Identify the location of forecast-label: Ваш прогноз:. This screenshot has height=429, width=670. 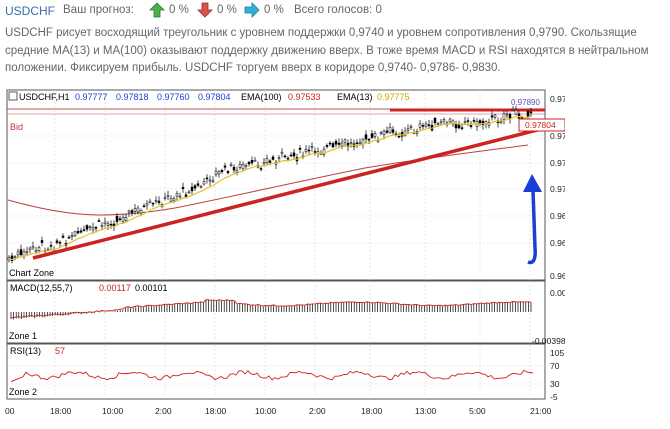
(98, 10).